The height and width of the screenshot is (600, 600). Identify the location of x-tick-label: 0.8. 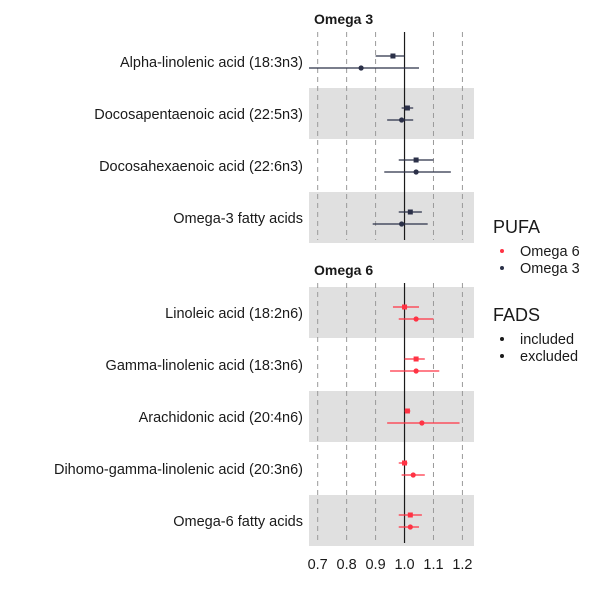
(347, 565).